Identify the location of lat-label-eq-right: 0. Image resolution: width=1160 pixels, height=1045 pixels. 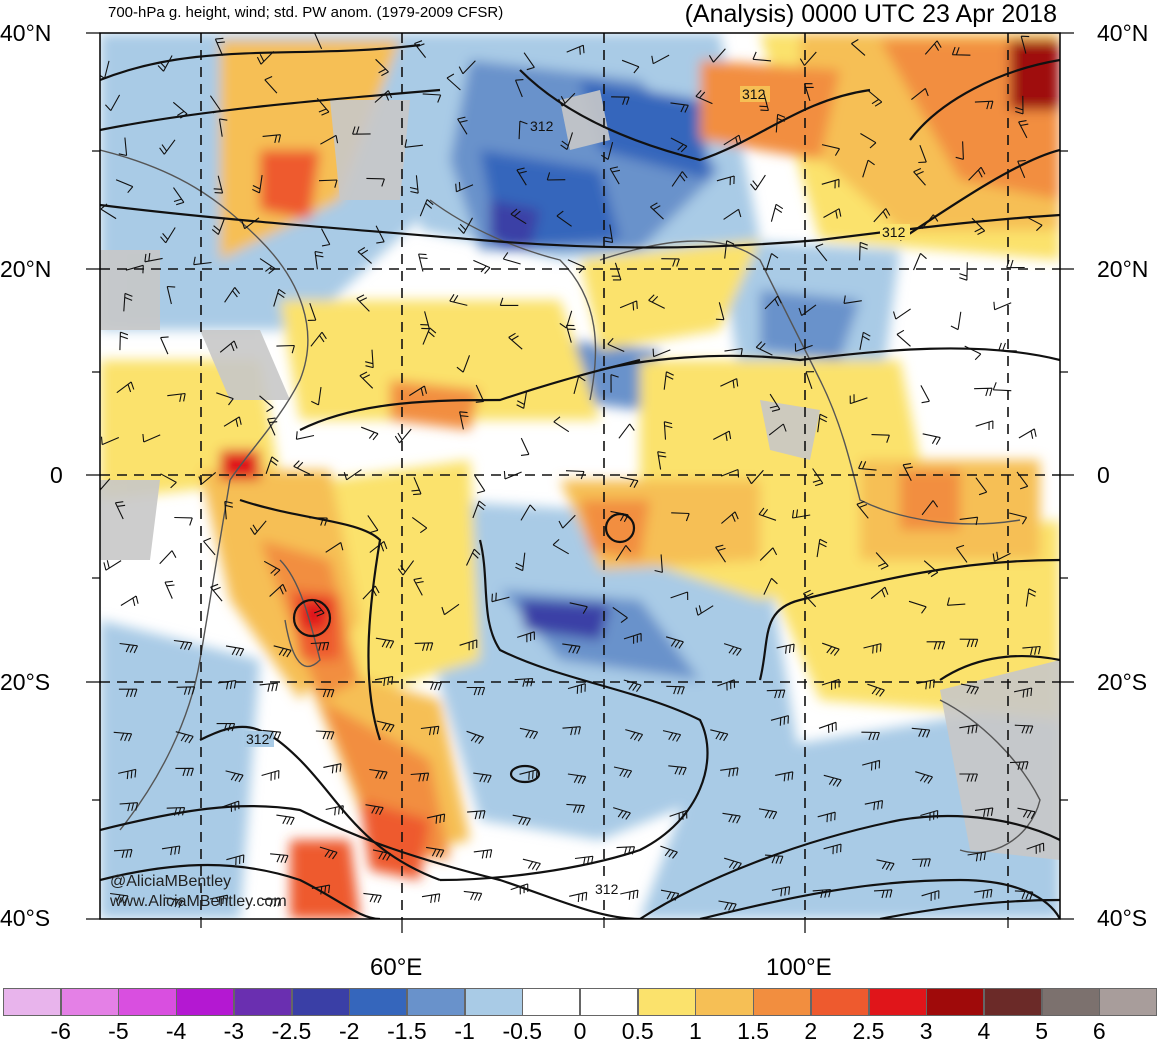
(1103, 475).